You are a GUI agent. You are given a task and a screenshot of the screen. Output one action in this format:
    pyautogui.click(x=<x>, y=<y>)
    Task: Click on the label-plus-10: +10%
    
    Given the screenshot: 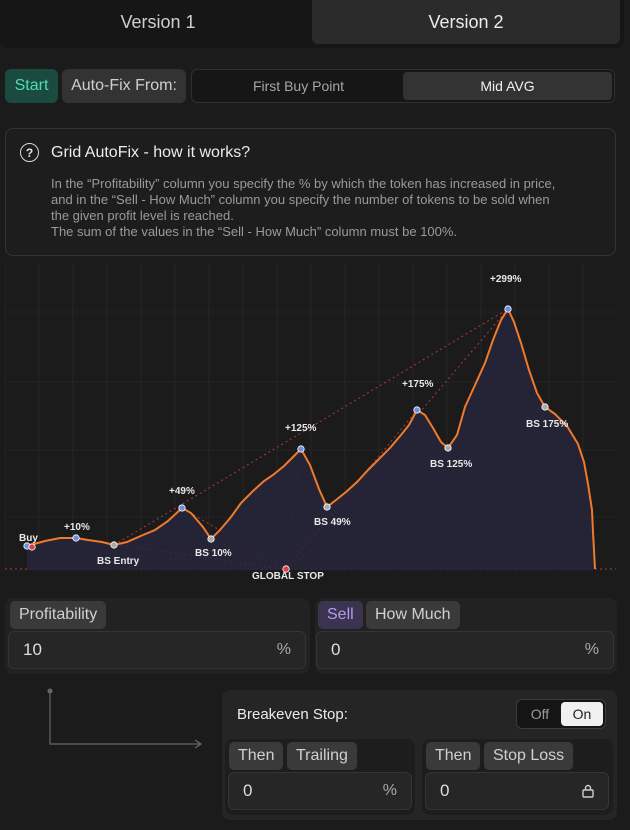 What is the action you would take?
    pyautogui.click(x=77, y=527)
    